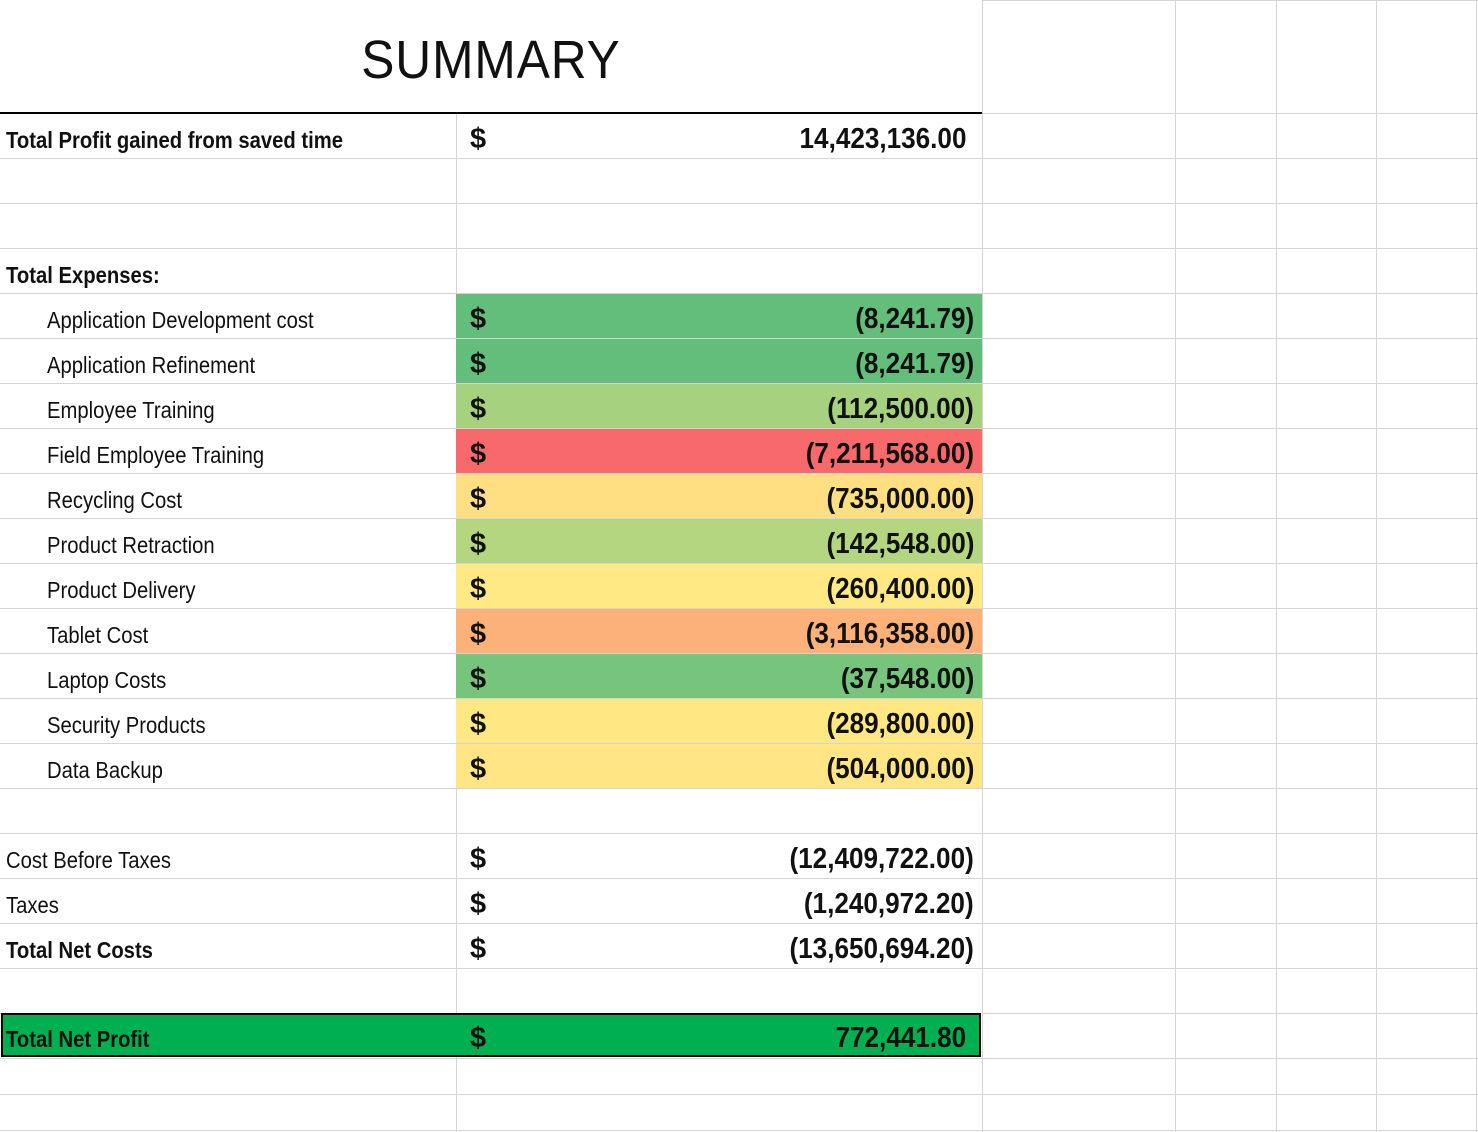 The image size is (1478, 1132). Describe the element at coordinates (131, 545) in the screenshot. I see `expense-label: Product Retraction` at that location.